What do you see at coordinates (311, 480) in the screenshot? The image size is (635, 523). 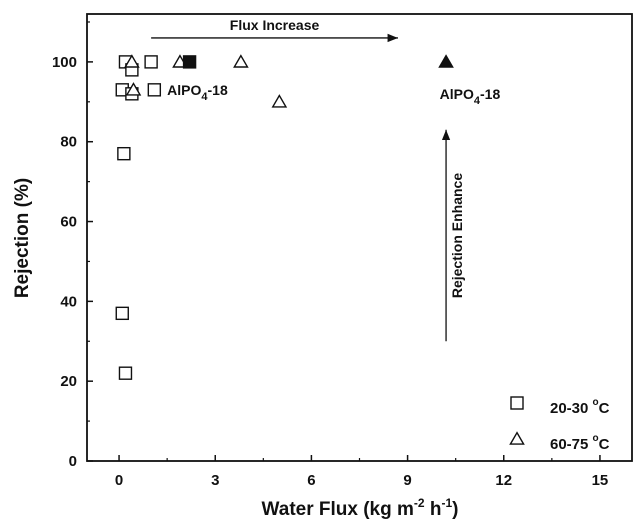 I see `x-tick-label: 6` at bounding box center [311, 480].